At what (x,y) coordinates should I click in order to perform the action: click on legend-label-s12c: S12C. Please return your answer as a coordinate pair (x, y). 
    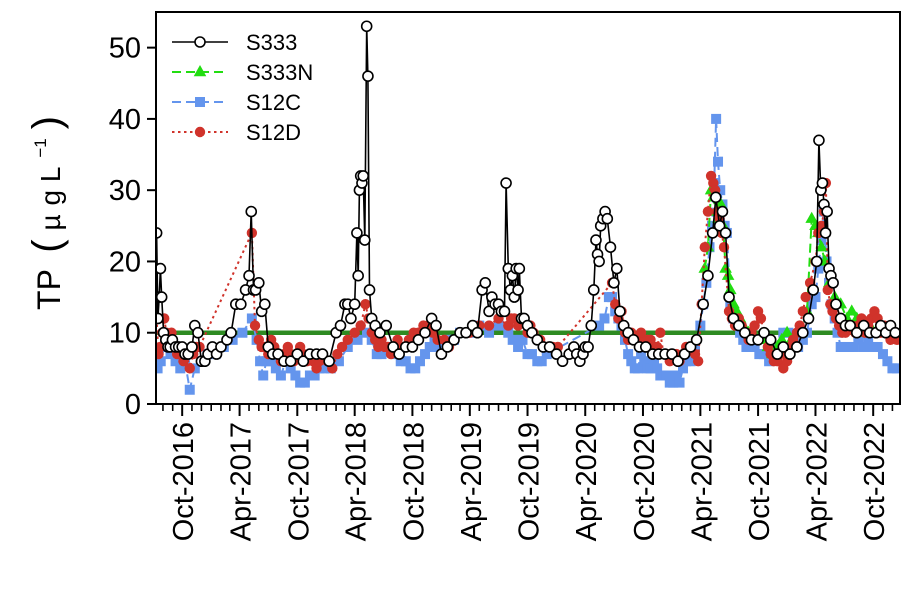
    Looking at the image, I should click on (273, 102).